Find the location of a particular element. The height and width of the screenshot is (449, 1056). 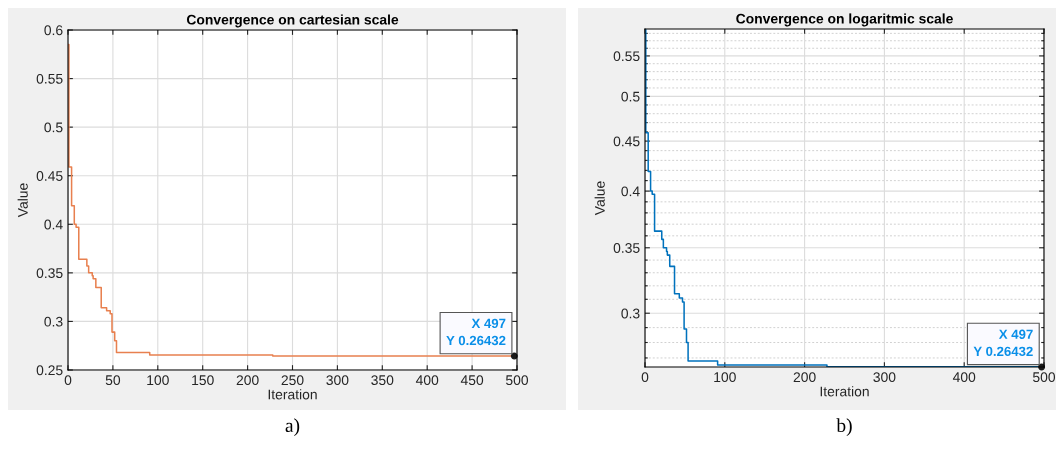

text: b) is located at coordinates (844, 427).